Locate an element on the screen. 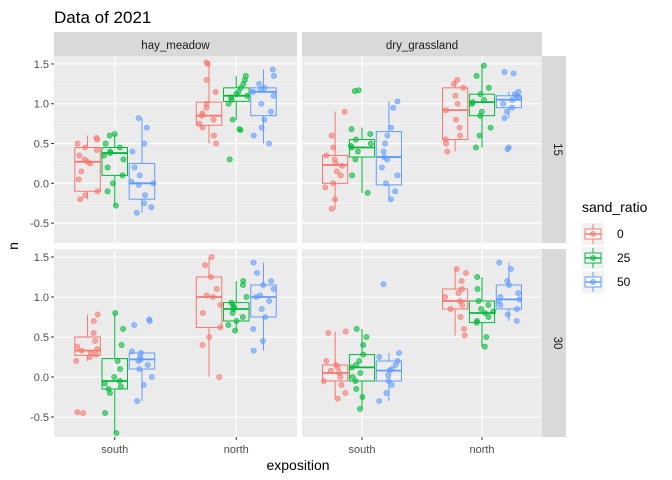 This screenshot has width=672, height=480. y-tick-label: 0.5 is located at coordinates (41, 145).